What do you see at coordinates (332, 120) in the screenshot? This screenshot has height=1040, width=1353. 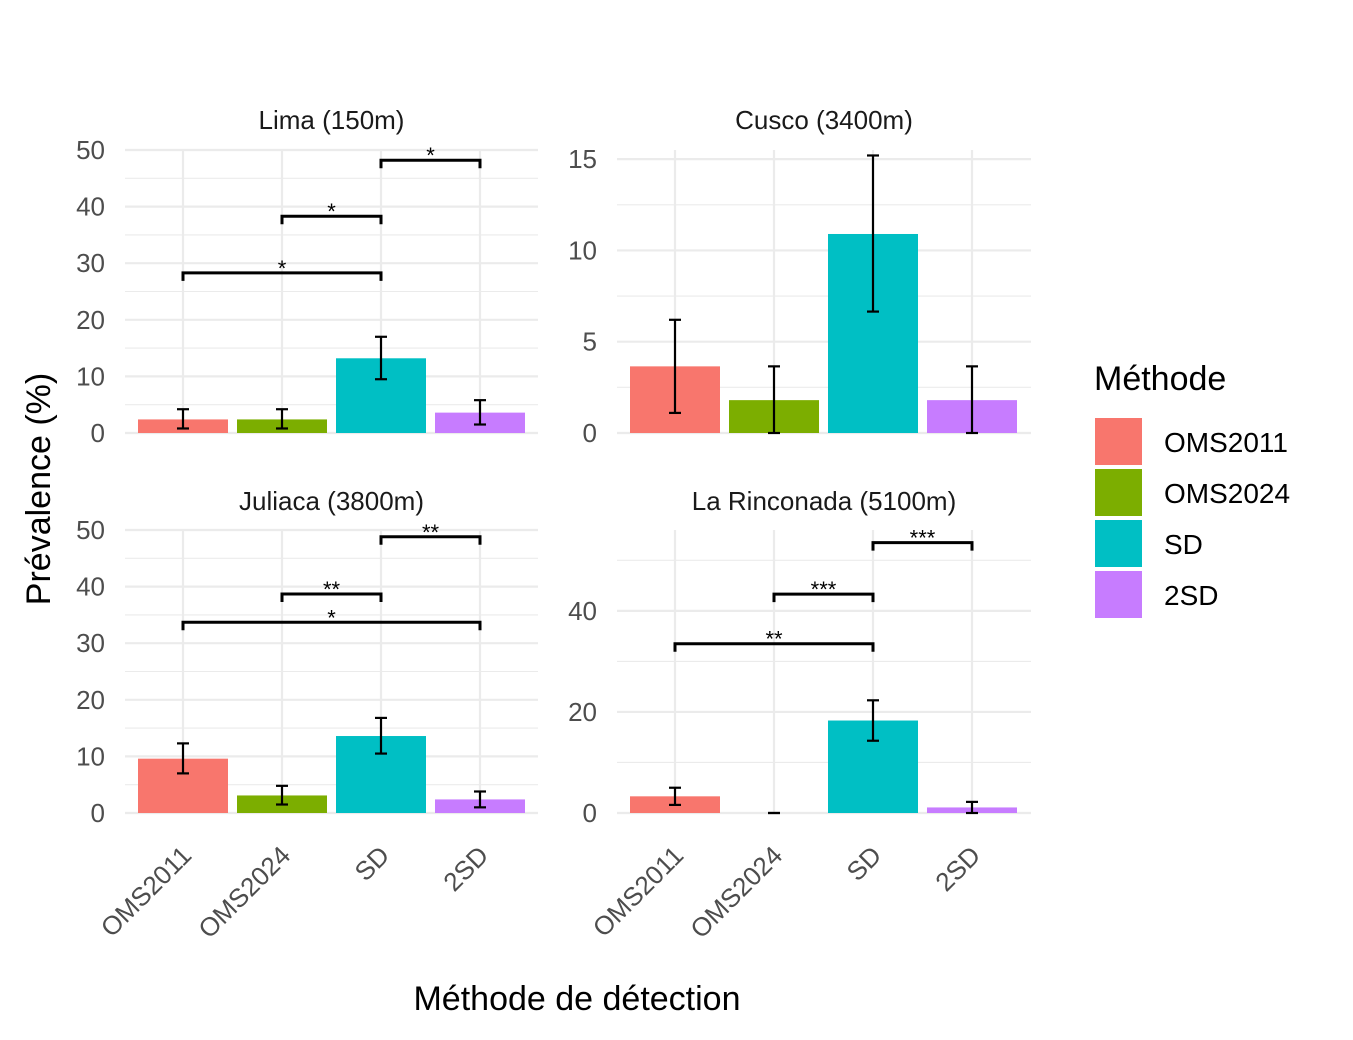 I see `panel-title: Lima (150m)` at bounding box center [332, 120].